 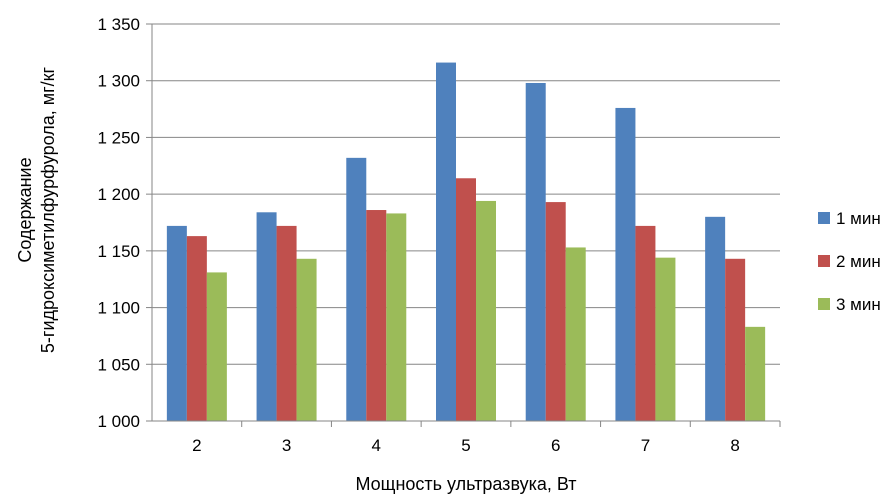 What do you see at coordinates (118, 137) in the screenshot?
I see `y-tick-label: 1 250` at bounding box center [118, 137].